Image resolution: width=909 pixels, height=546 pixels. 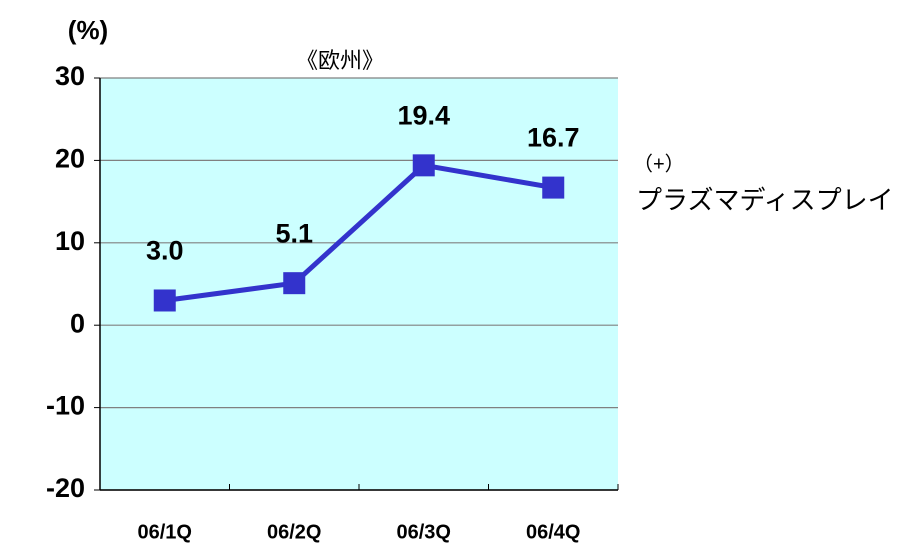 What do you see at coordinates (70, 76) in the screenshot?
I see `y-tick-label: 30` at bounding box center [70, 76].